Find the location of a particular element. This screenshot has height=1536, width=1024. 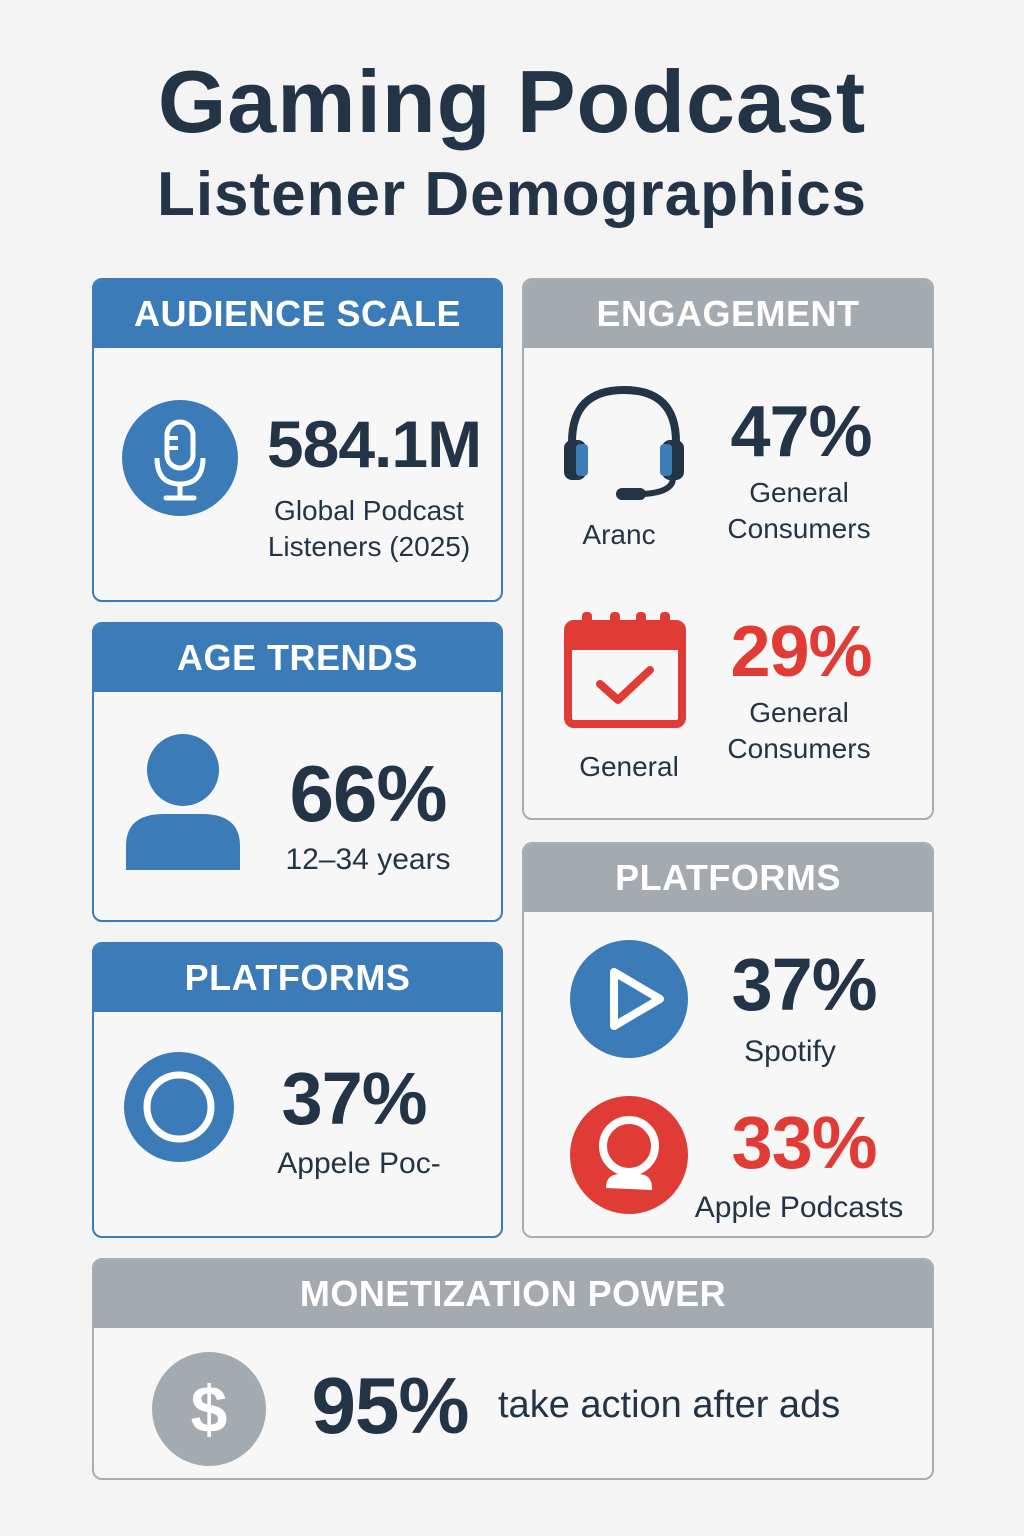

platforms-left-card: PLATFORMS 37% Appele Poc- is located at coordinates (297, 1090).